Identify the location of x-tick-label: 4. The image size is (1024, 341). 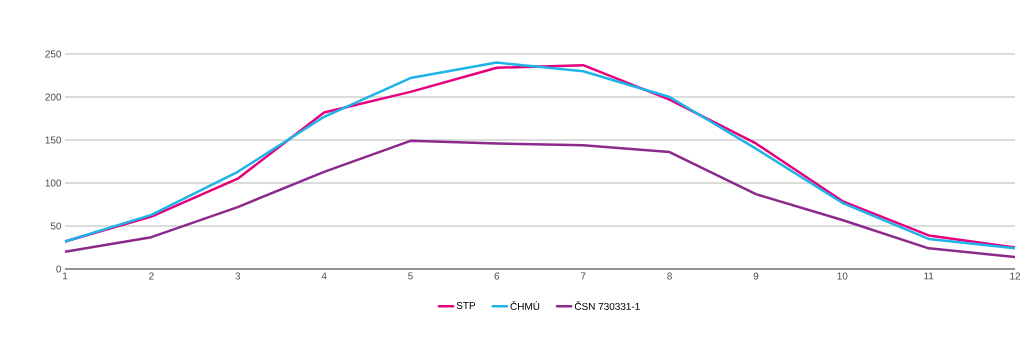
(324, 276).